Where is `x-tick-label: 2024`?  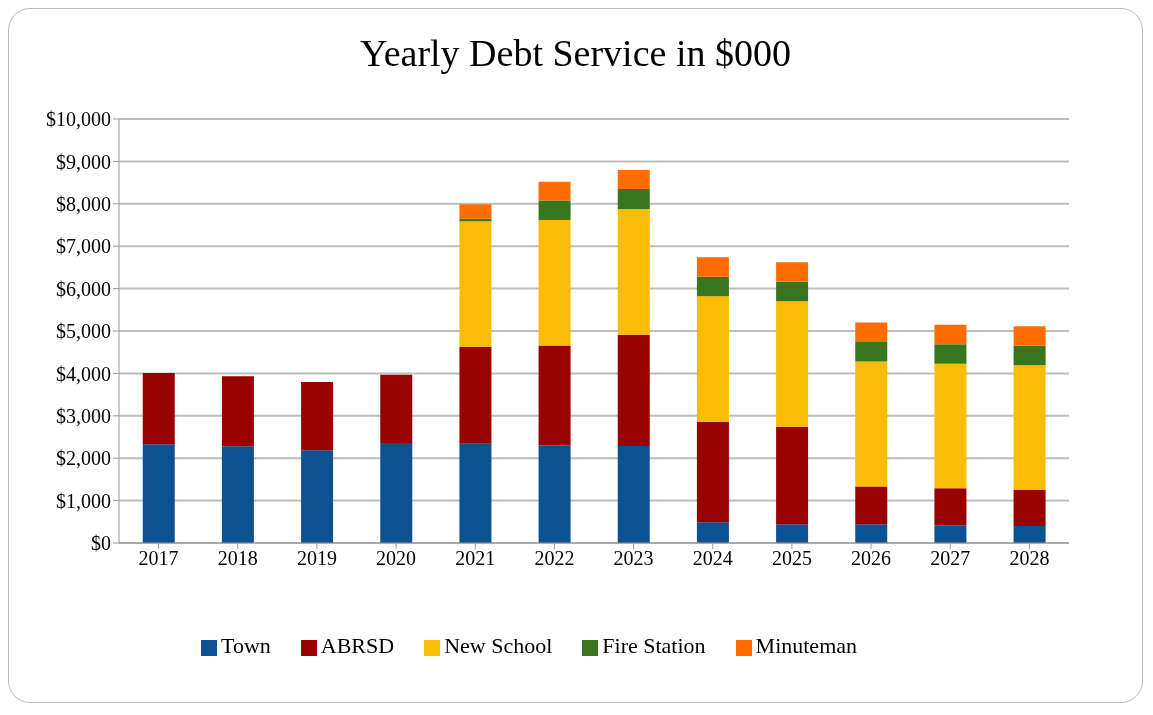 x-tick-label: 2024 is located at coordinates (712, 558).